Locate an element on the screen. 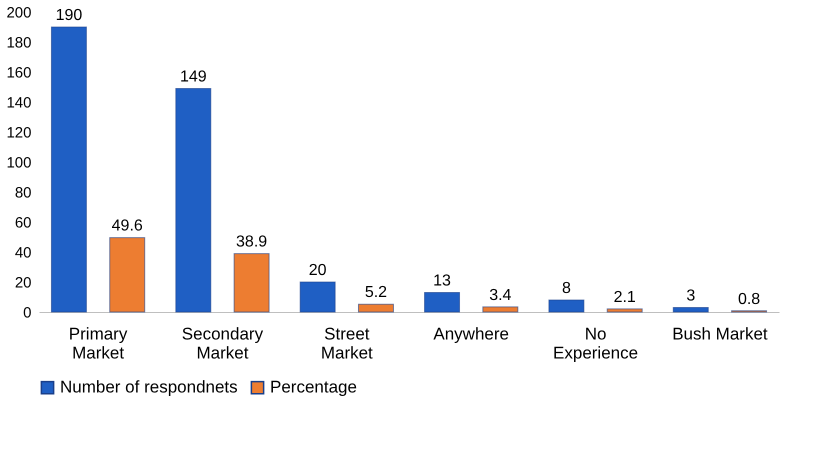 Image resolution: width=838 pixels, height=470 pixels. y-tick-label: 120 is located at coordinates (19, 133).